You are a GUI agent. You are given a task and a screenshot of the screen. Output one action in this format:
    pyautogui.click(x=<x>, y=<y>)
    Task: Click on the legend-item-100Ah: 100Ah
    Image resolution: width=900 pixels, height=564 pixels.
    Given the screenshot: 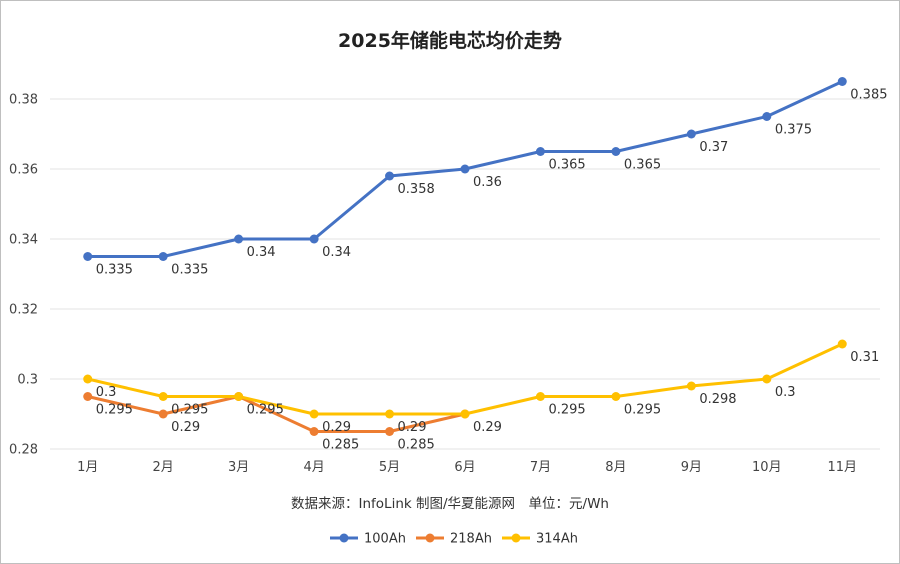 What is the action you would take?
    pyautogui.click(x=368, y=539)
    